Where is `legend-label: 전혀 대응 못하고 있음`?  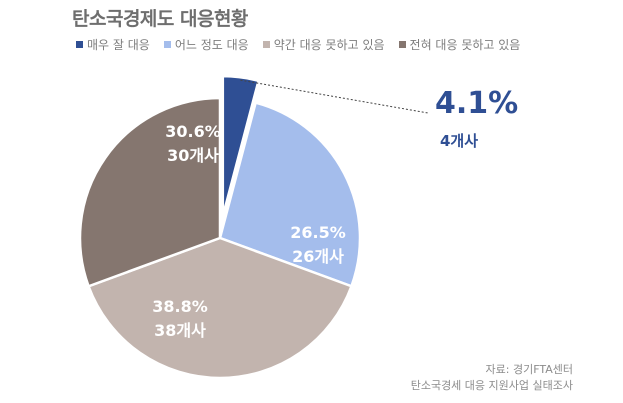
legend-label: 전혀 대응 못하고 있음 is located at coordinates (465, 45).